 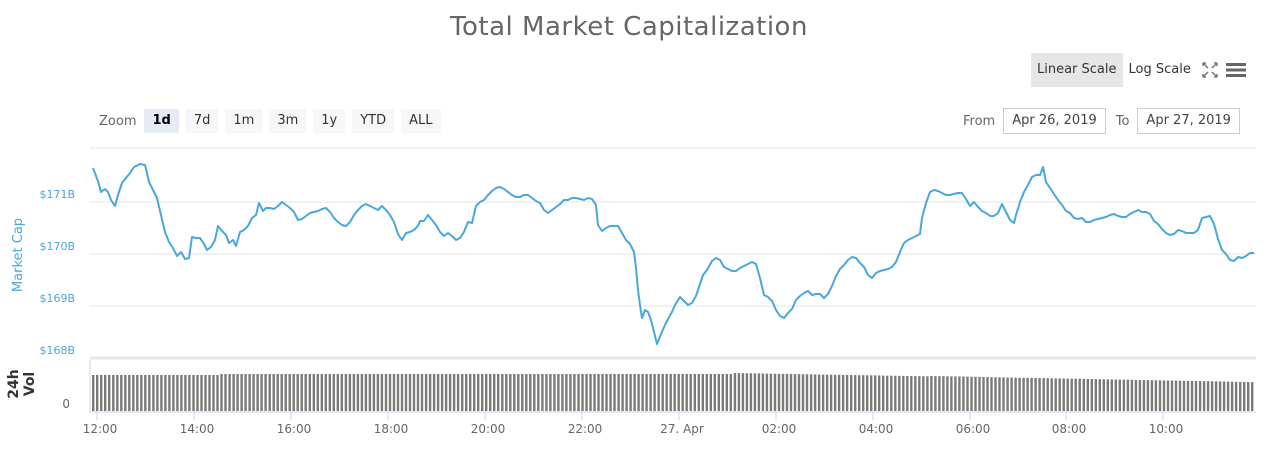 I want to click on x-tick-label: 22:00, so click(x=585, y=429).